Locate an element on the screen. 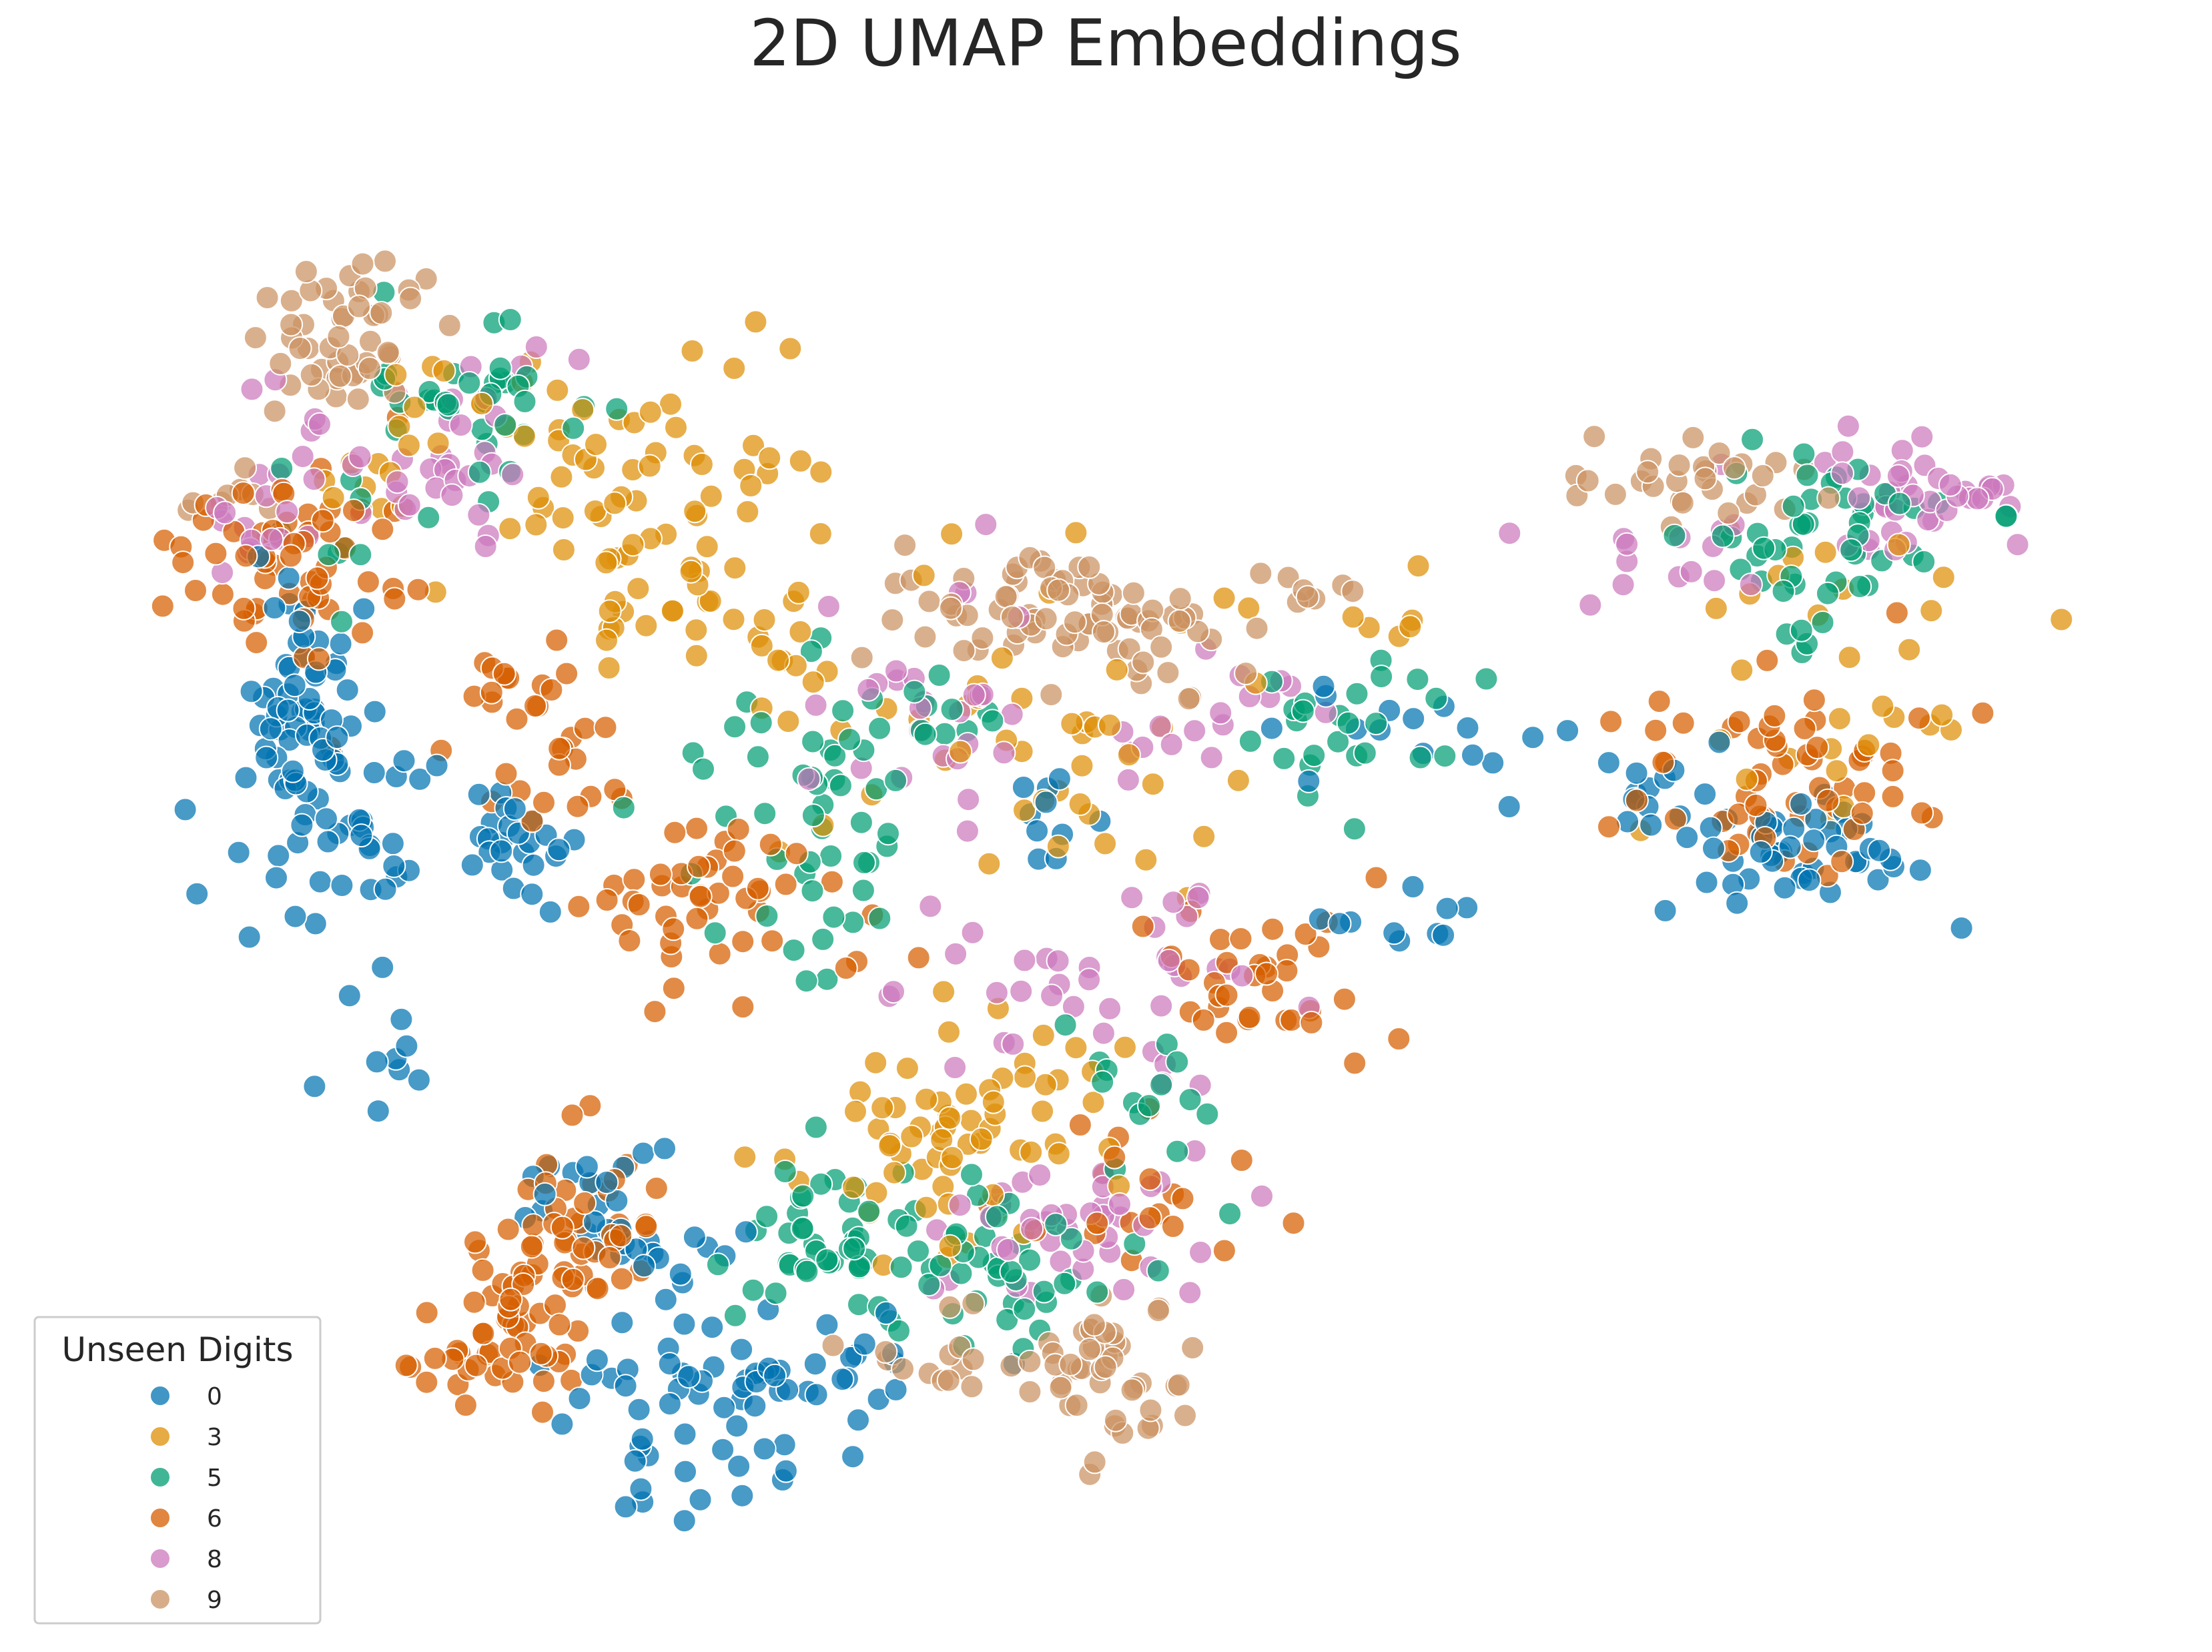  legend-frame is located at coordinates (177, 1470).